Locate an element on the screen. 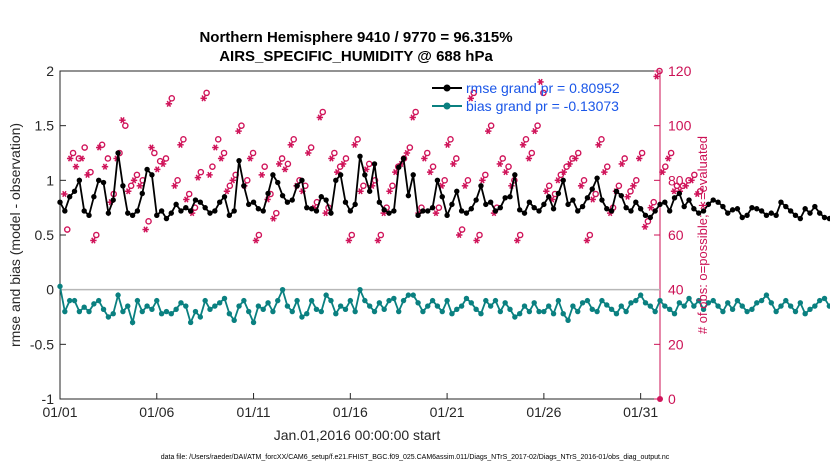  y-axis-label-right: # of obs: o=possible; ∗=evaluated is located at coordinates (702, 235).